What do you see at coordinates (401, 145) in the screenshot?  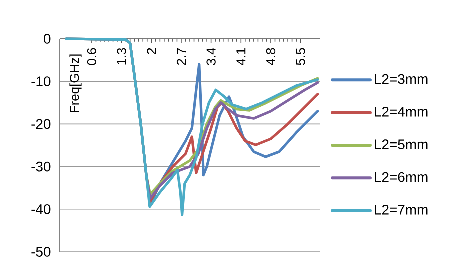 I see `legend-label: L2=5mm` at bounding box center [401, 145].